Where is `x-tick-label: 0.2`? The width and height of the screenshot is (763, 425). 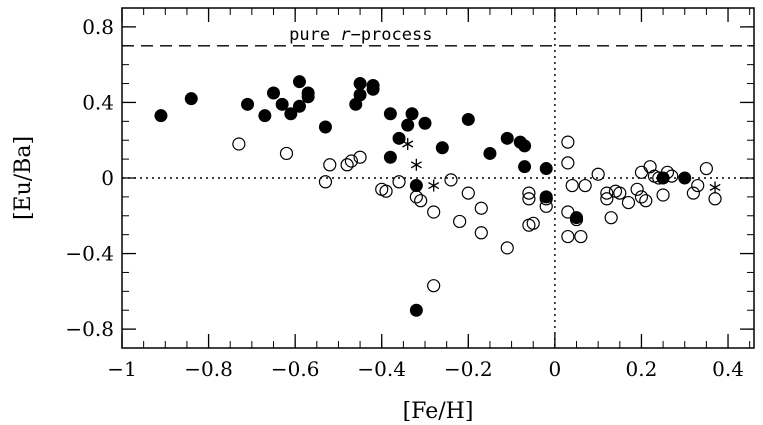 x-tick-label: 0.2 is located at coordinates (642, 369).